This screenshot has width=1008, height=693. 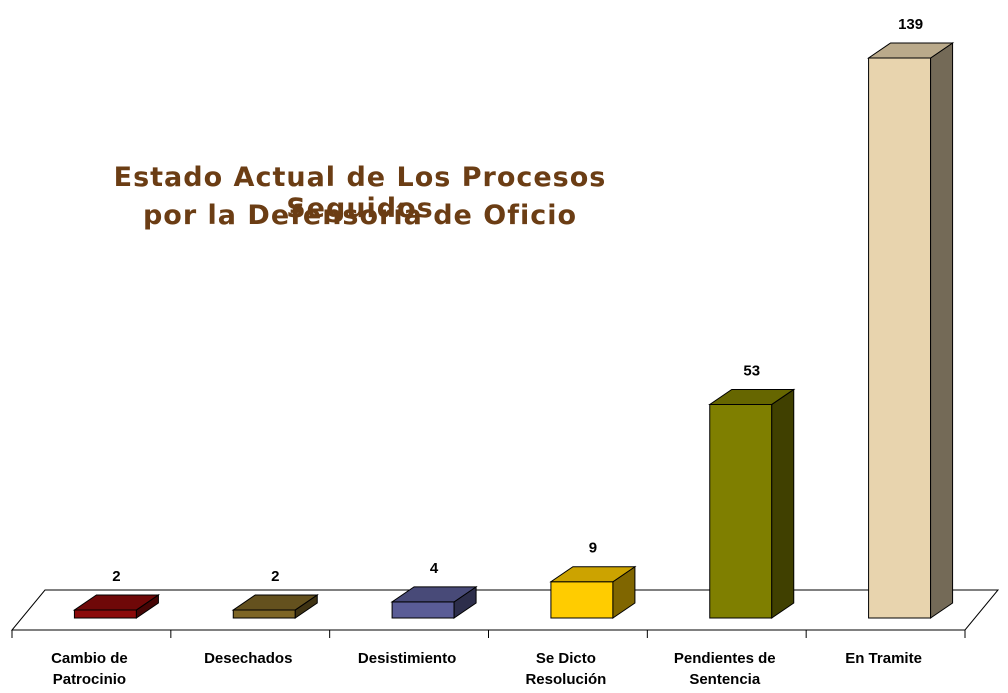 I want to click on floor, so click(x=505, y=610).